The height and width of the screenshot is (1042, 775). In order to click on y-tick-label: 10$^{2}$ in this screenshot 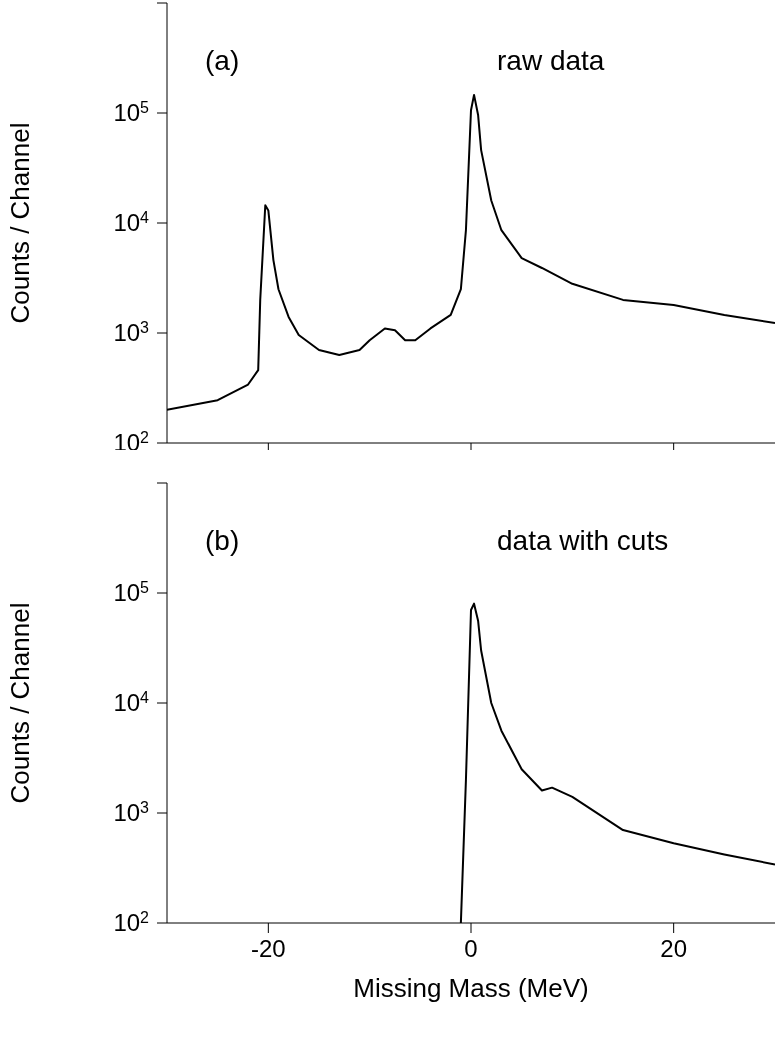, I will do `click(131, 922)`.